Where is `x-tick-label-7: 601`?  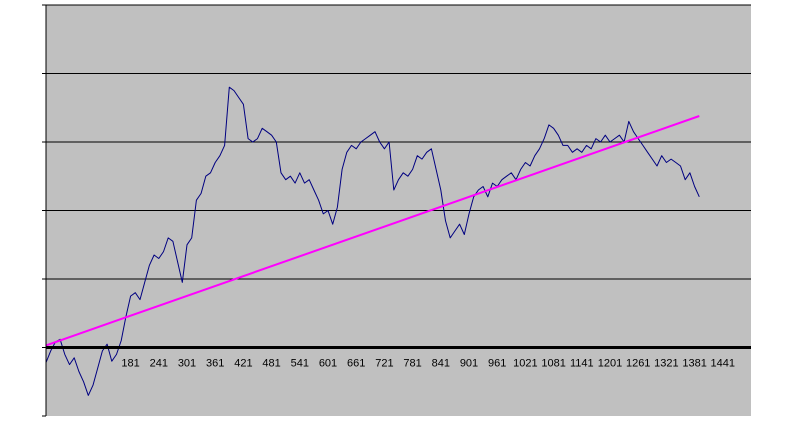 x-tick-label-7: 601 is located at coordinates (328, 364).